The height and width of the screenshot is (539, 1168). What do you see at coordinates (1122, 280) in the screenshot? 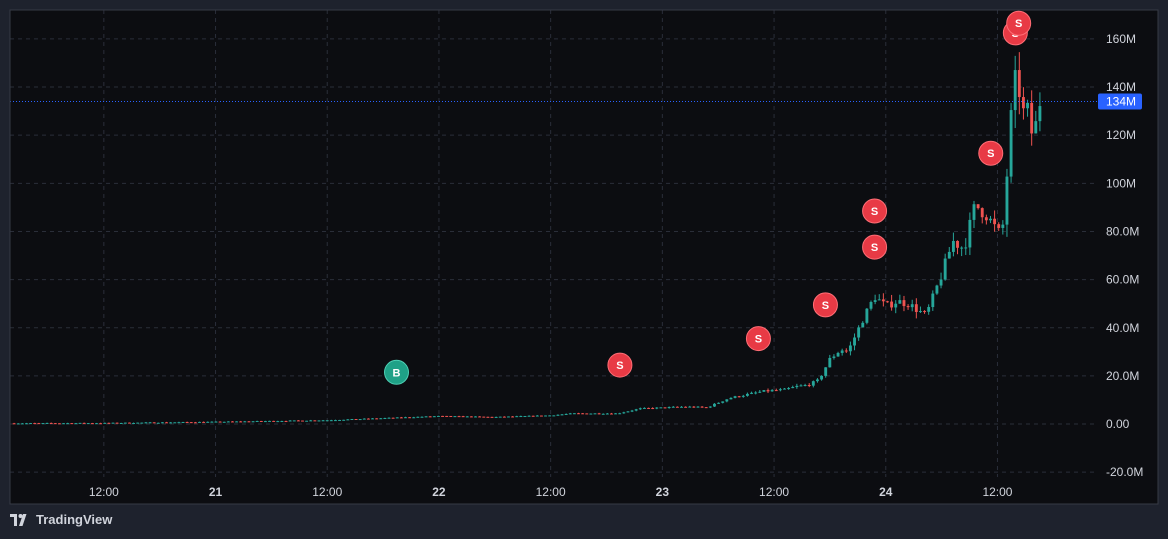
I see `y-tick-label: 60.0M` at bounding box center [1122, 280].